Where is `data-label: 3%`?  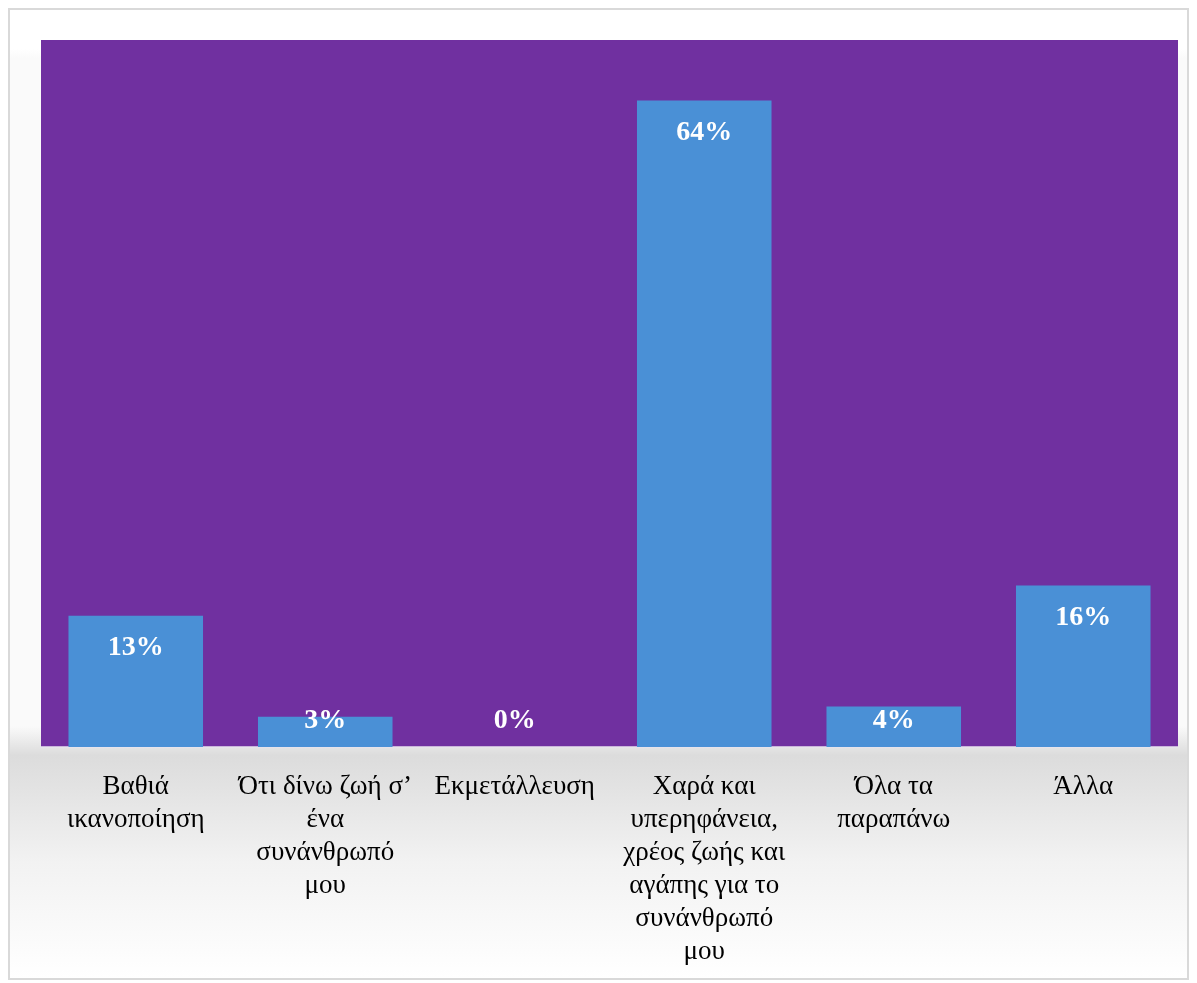 data-label: 3% is located at coordinates (325, 718).